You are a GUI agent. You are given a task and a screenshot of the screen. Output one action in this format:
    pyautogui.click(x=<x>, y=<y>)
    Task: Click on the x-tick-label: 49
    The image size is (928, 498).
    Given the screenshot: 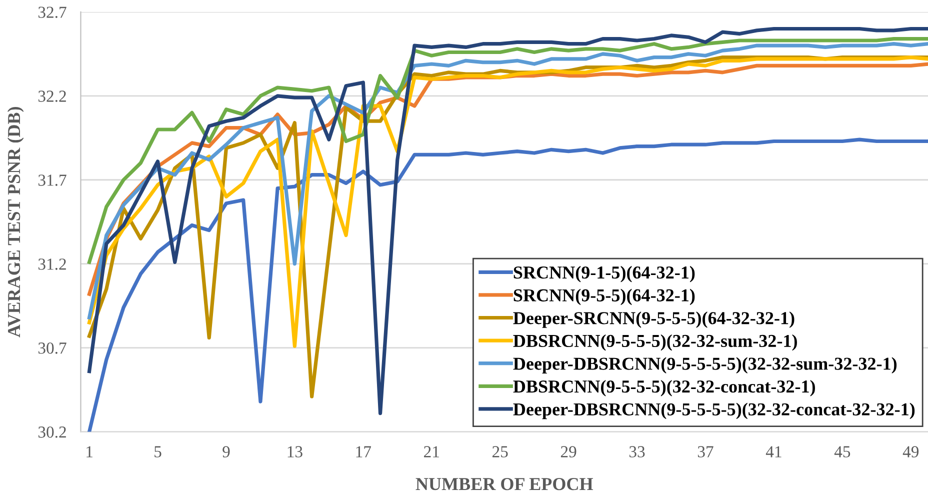 What is the action you would take?
    pyautogui.click(x=910, y=452)
    